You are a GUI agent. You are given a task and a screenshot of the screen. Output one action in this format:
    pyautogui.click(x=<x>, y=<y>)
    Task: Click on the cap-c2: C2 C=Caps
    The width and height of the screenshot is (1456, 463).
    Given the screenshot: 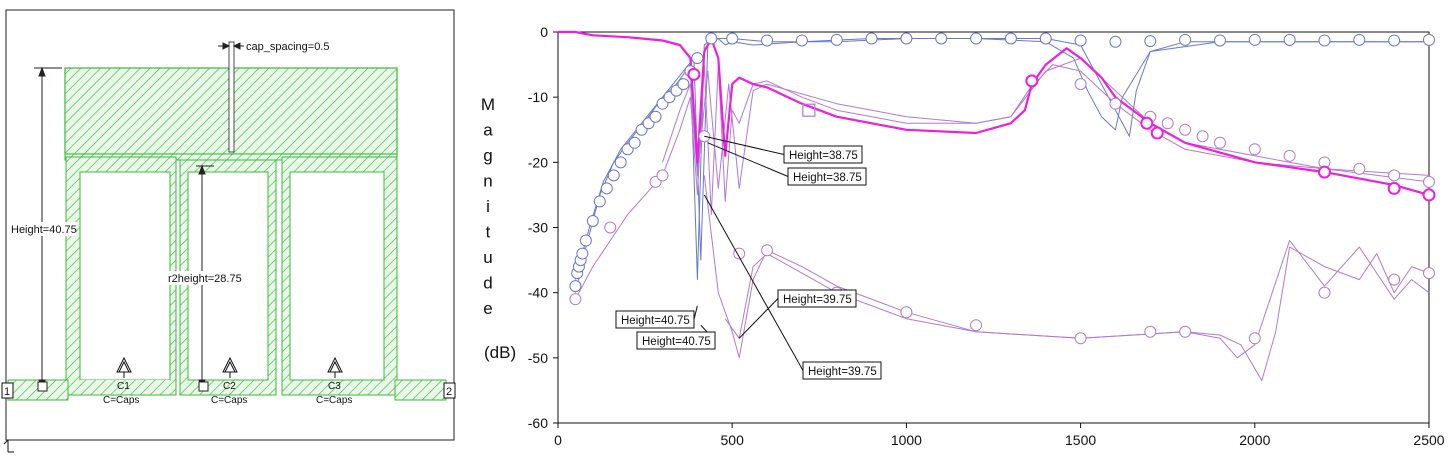 What is the action you would take?
    pyautogui.click(x=229, y=381)
    